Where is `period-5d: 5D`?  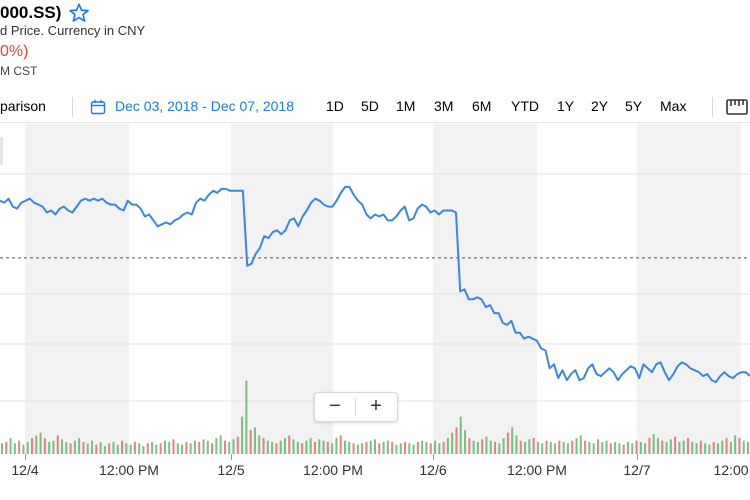 period-5d: 5D is located at coordinates (370, 106).